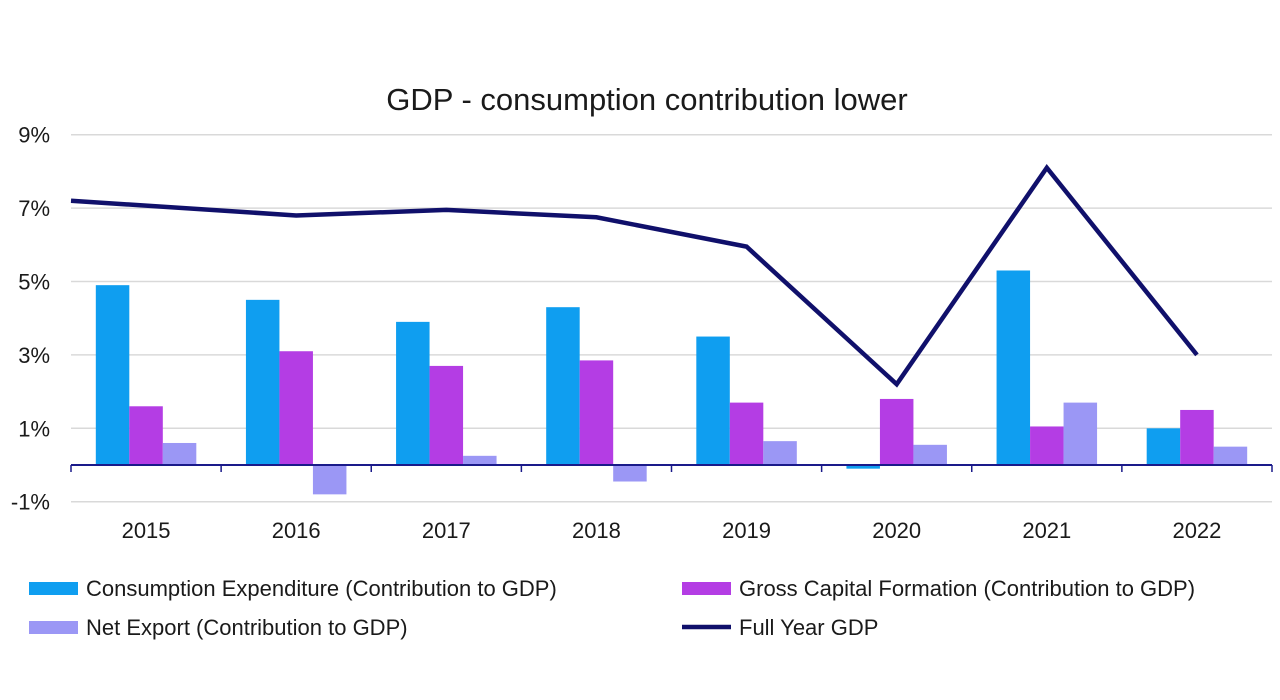 The height and width of the screenshot is (700, 1280). I want to click on bar-consumption-2017, so click(413, 393).